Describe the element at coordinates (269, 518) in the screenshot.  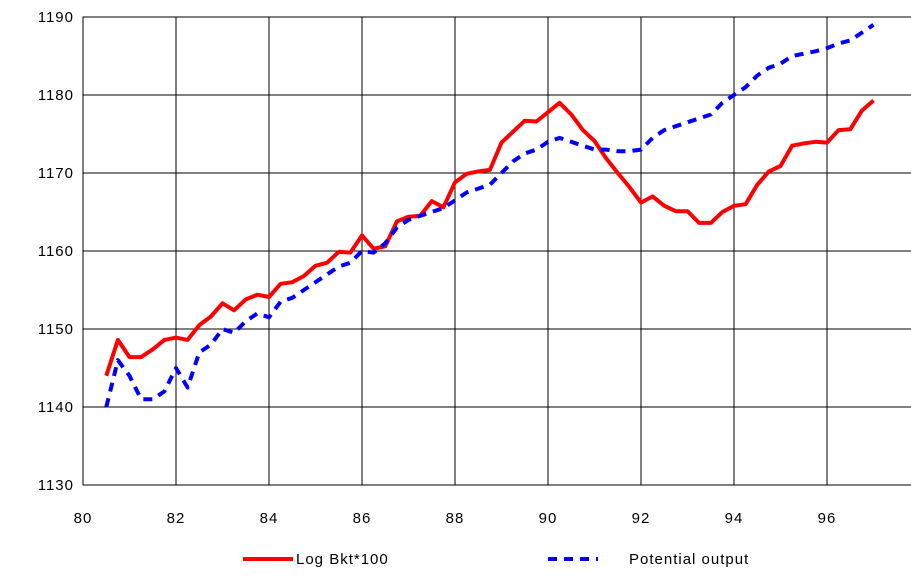
I see `x-tick-label: 84` at that location.